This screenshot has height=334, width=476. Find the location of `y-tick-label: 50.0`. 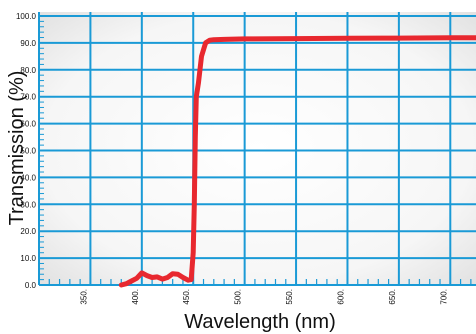

y-tick-label: 50.0 is located at coordinates (28, 151).